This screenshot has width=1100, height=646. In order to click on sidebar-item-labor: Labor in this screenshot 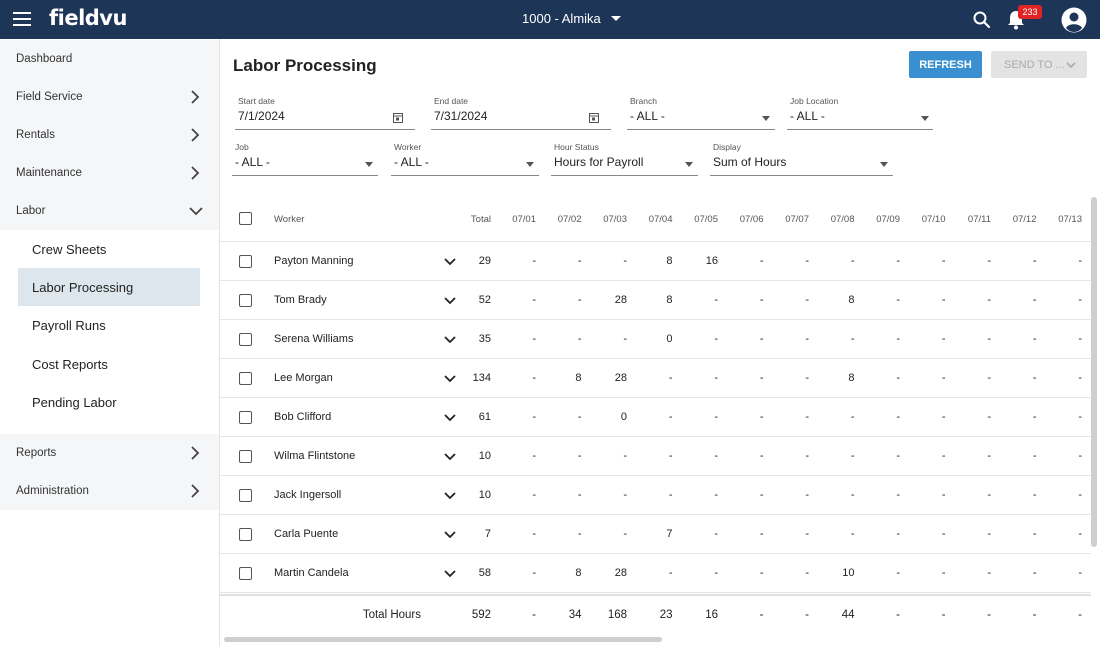, I will do `click(109, 211)`.